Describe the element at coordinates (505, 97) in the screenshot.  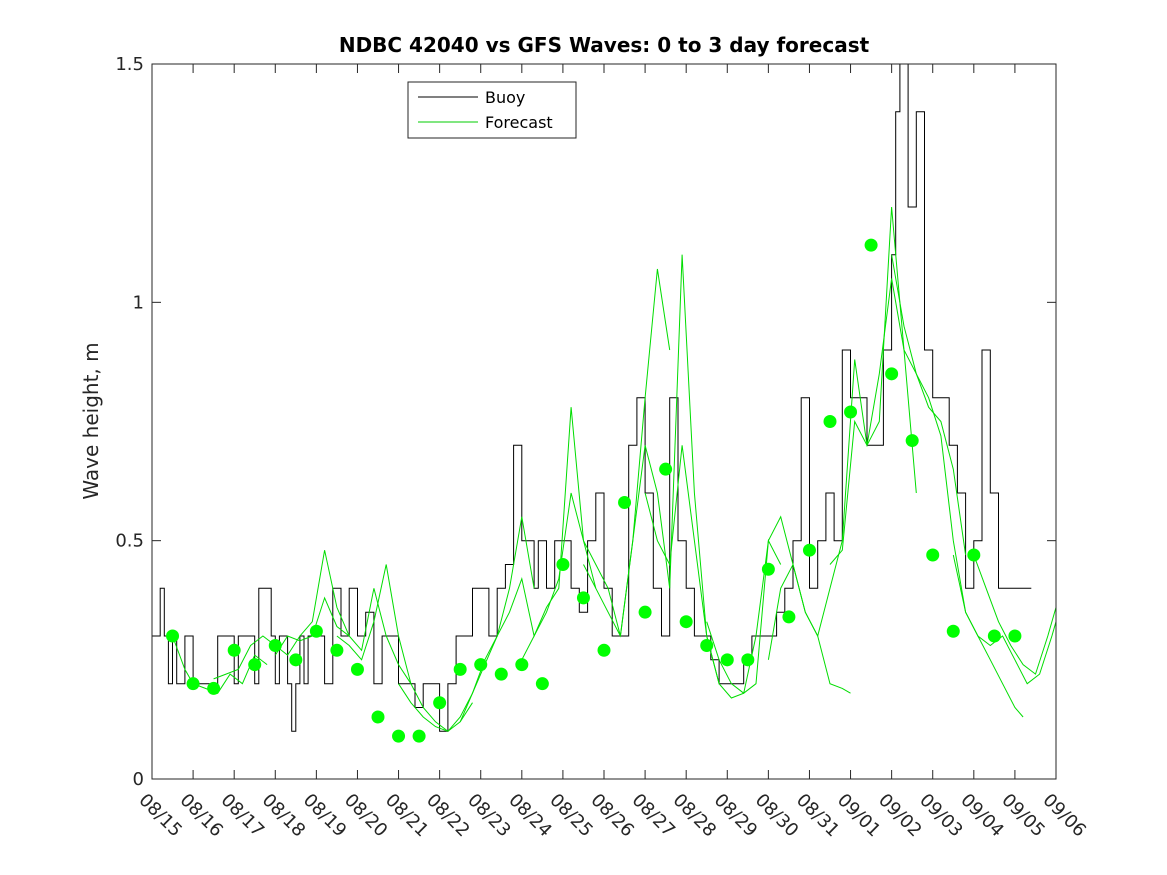
I see `legend-label-buoy: Buoy` at that location.